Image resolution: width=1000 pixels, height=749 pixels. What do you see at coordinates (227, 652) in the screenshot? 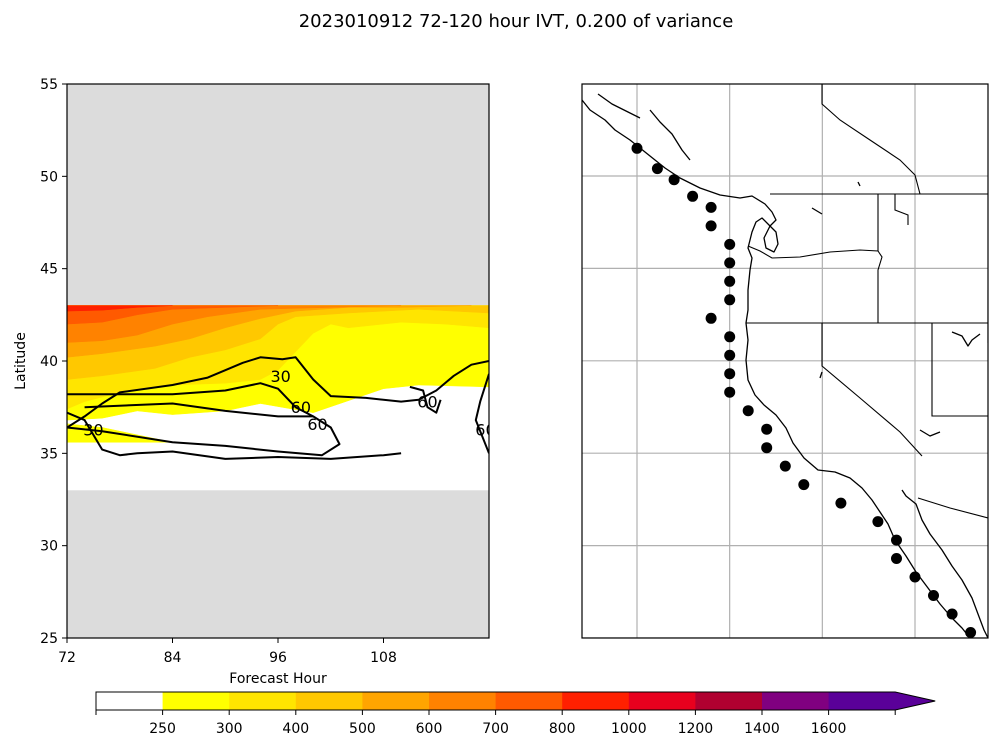
I see `x-axis-ticks: 72 84 96 108` at bounding box center [227, 652].